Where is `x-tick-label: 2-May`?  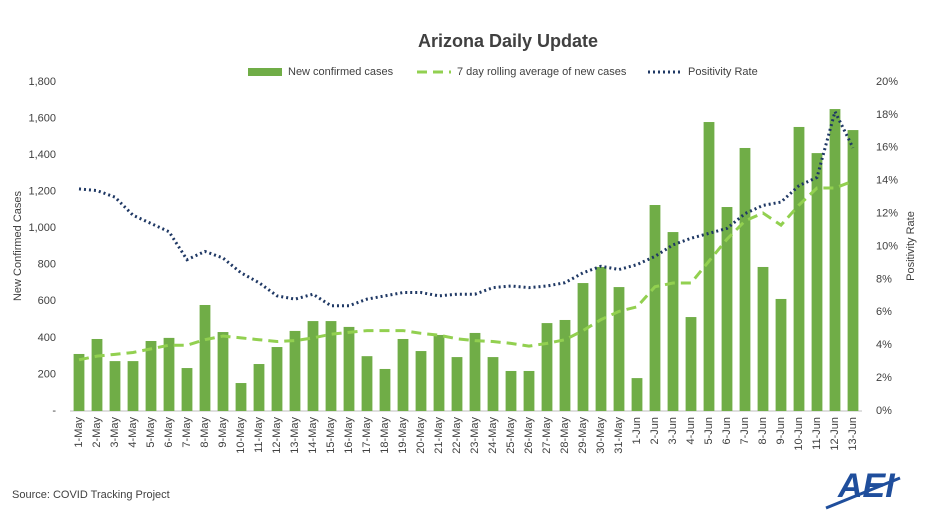 x-tick-label: 2-May is located at coordinates (97, 432).